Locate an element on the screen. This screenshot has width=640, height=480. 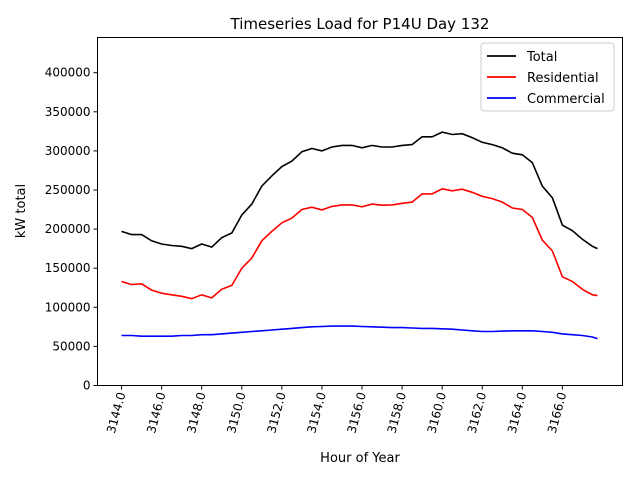
chart-title: Timeseries Load for P14U Day 132 is located at coordinates (360, 24).